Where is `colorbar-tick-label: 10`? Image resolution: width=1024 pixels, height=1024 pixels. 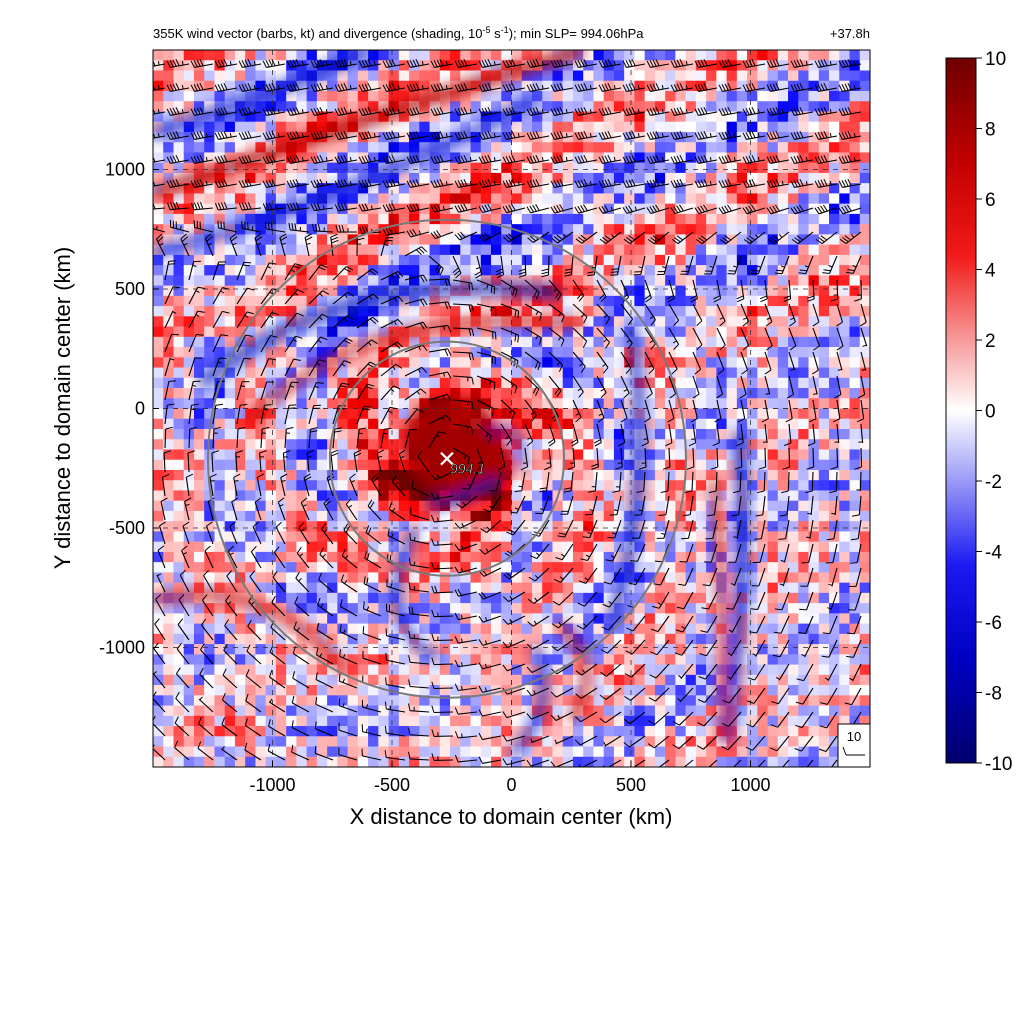
colorbar-tick-label: 10 is located at coordinates (995, 59).